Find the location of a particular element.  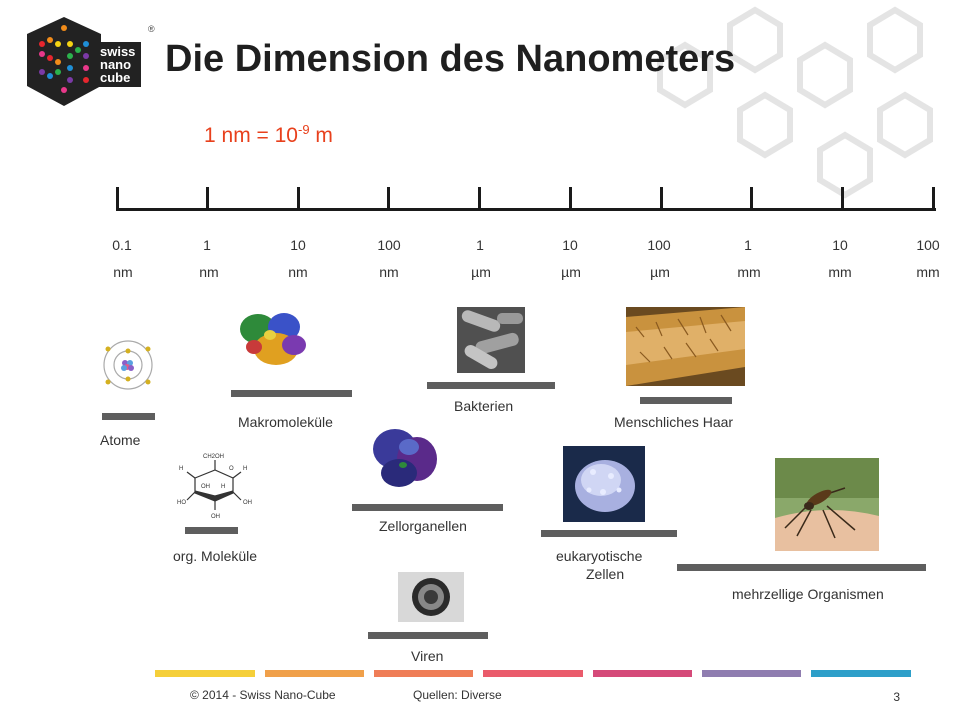

hexagon-pattern-decoration is located at coordinates (795, 102).